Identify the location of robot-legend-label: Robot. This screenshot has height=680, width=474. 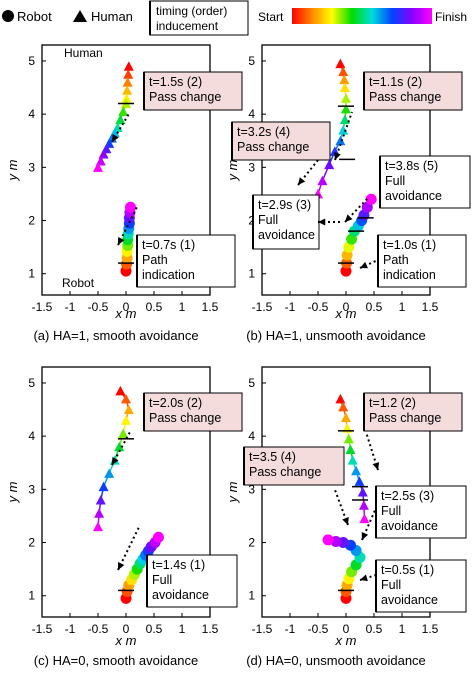
(34, 16).